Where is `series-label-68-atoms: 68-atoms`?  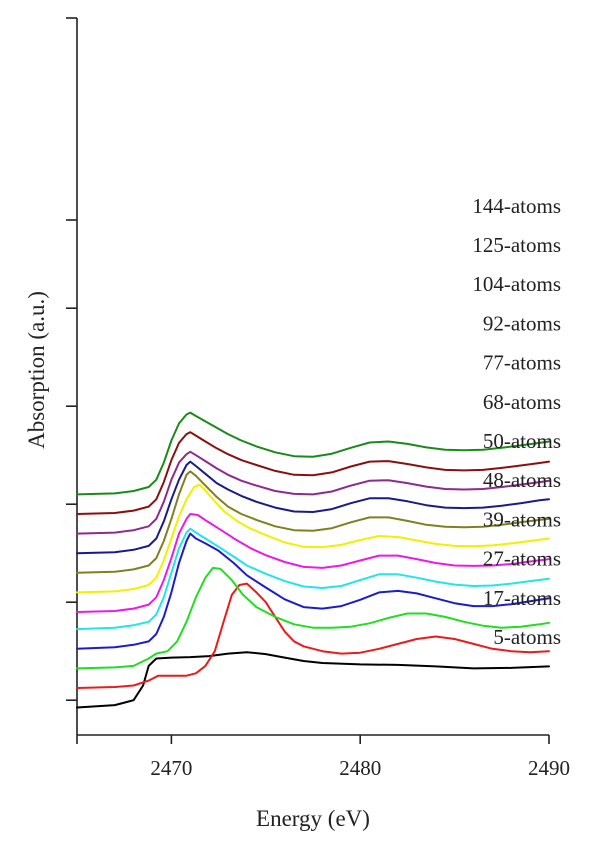 series-label-68-atoms: 68-atoms is located at coordinates (522, 402).